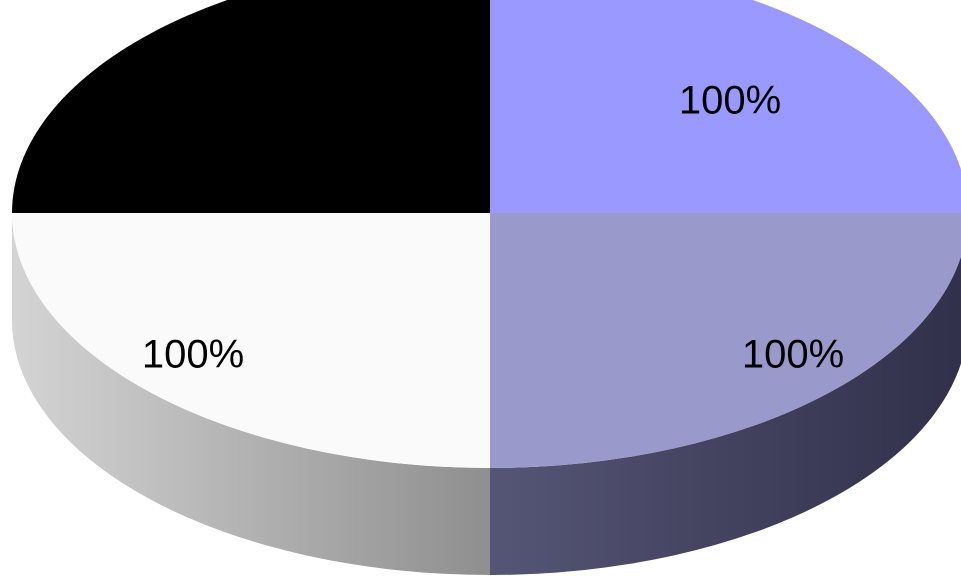 The image size is (961, 576). I want to click on pie-slice-label-3: 100%, so click(193, 355).